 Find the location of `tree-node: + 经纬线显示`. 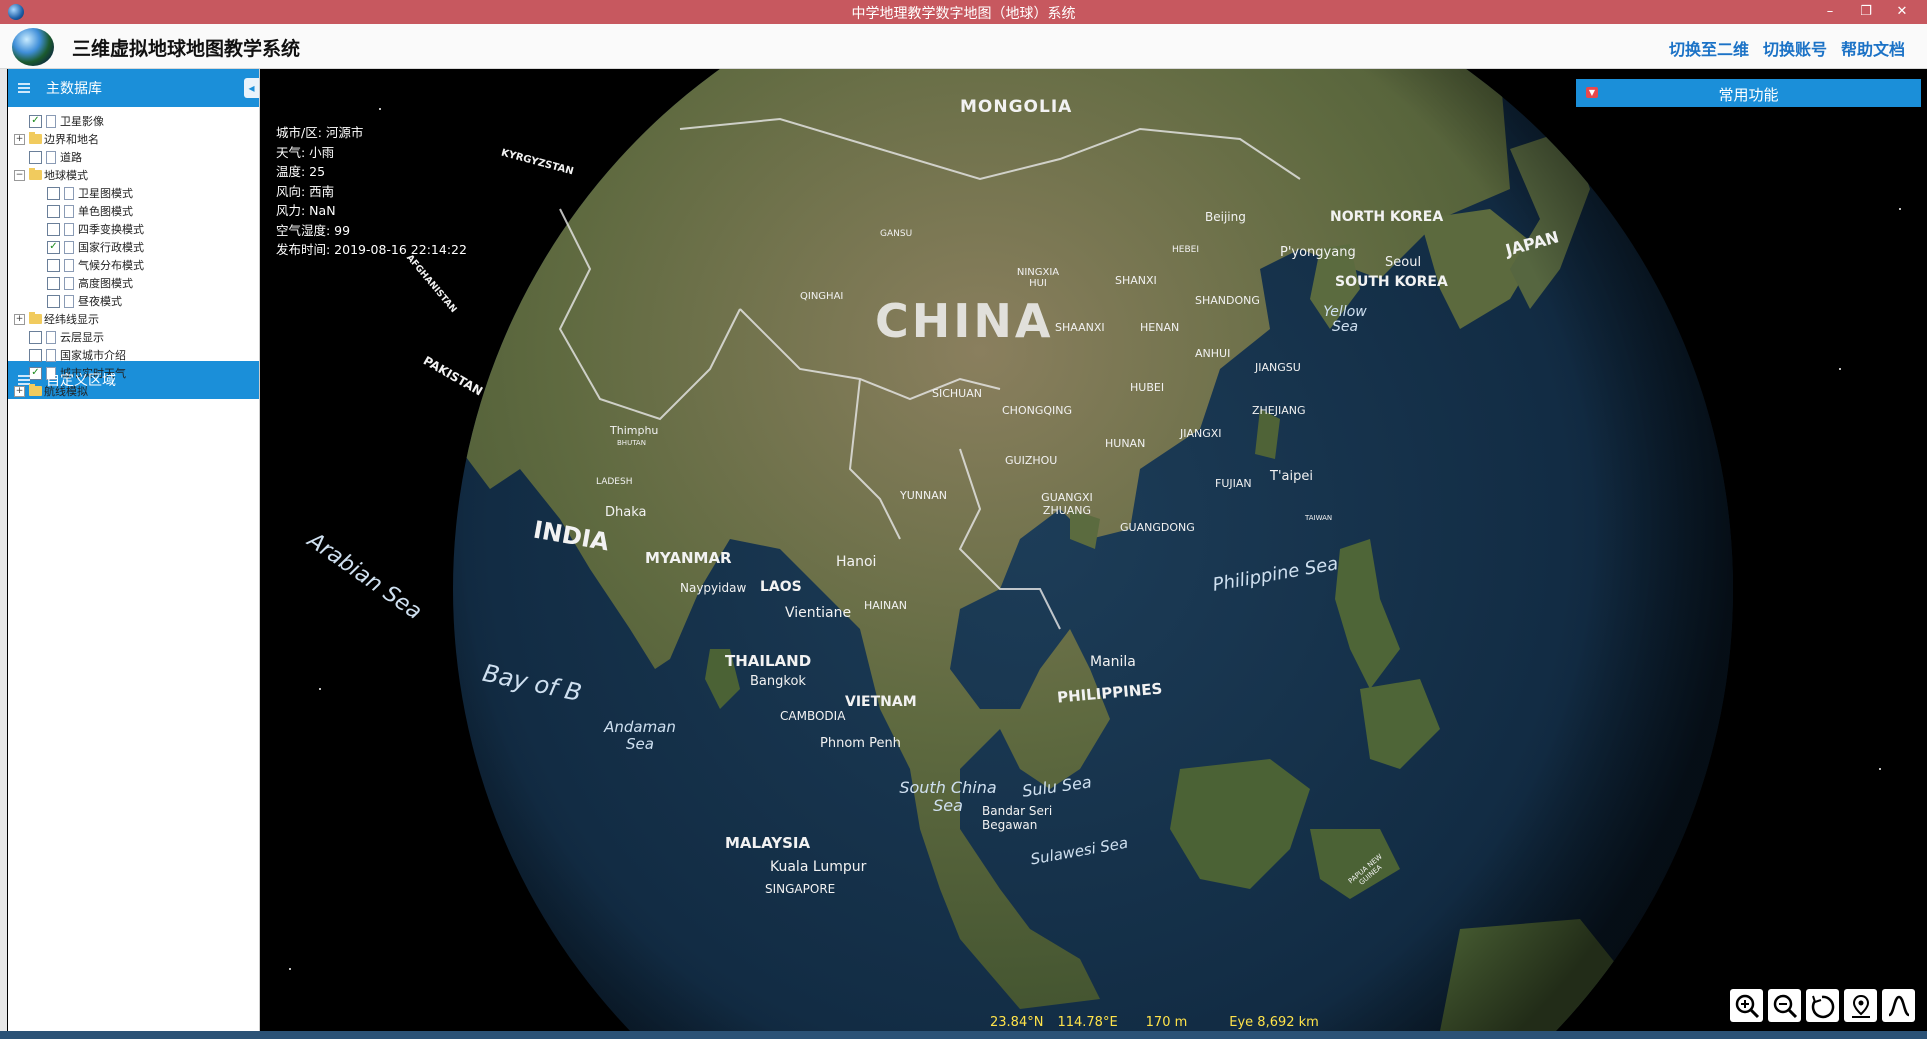

tree-node: + 经纬线显示 is located at coordinates (133, 319).